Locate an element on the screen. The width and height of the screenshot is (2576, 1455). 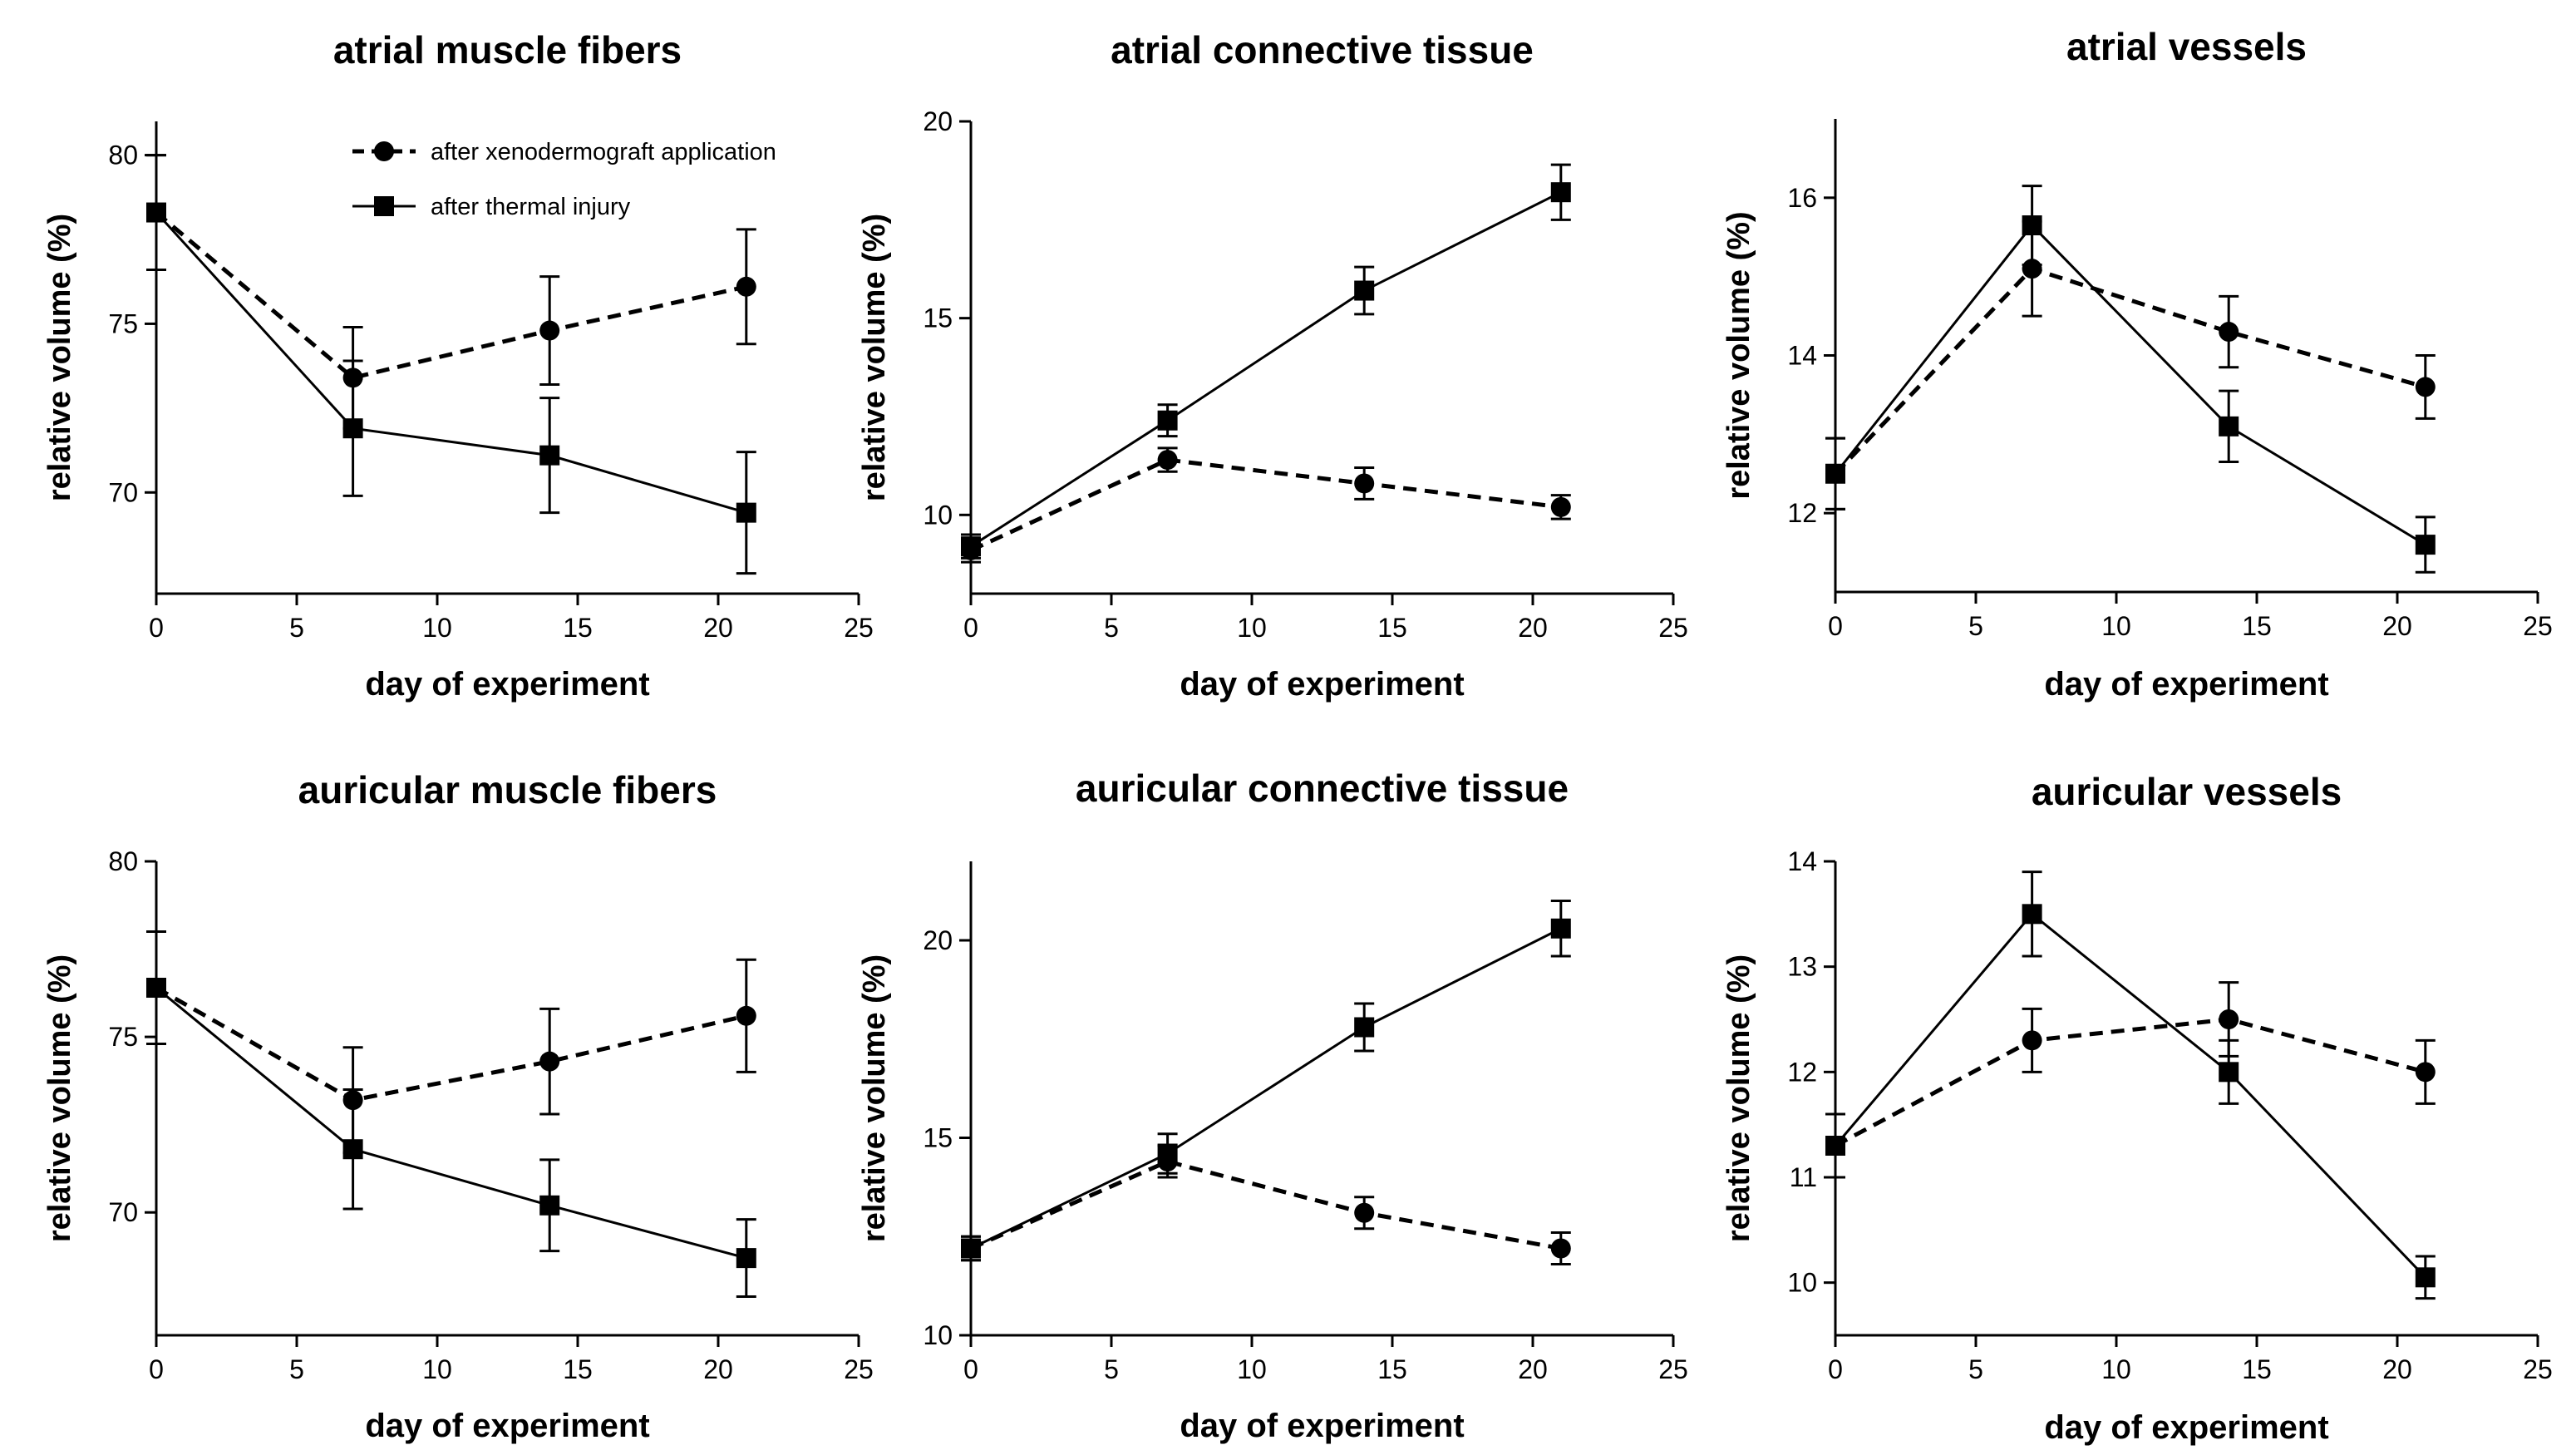
y-tick-label: 80 is located at coordinates (123, 861).